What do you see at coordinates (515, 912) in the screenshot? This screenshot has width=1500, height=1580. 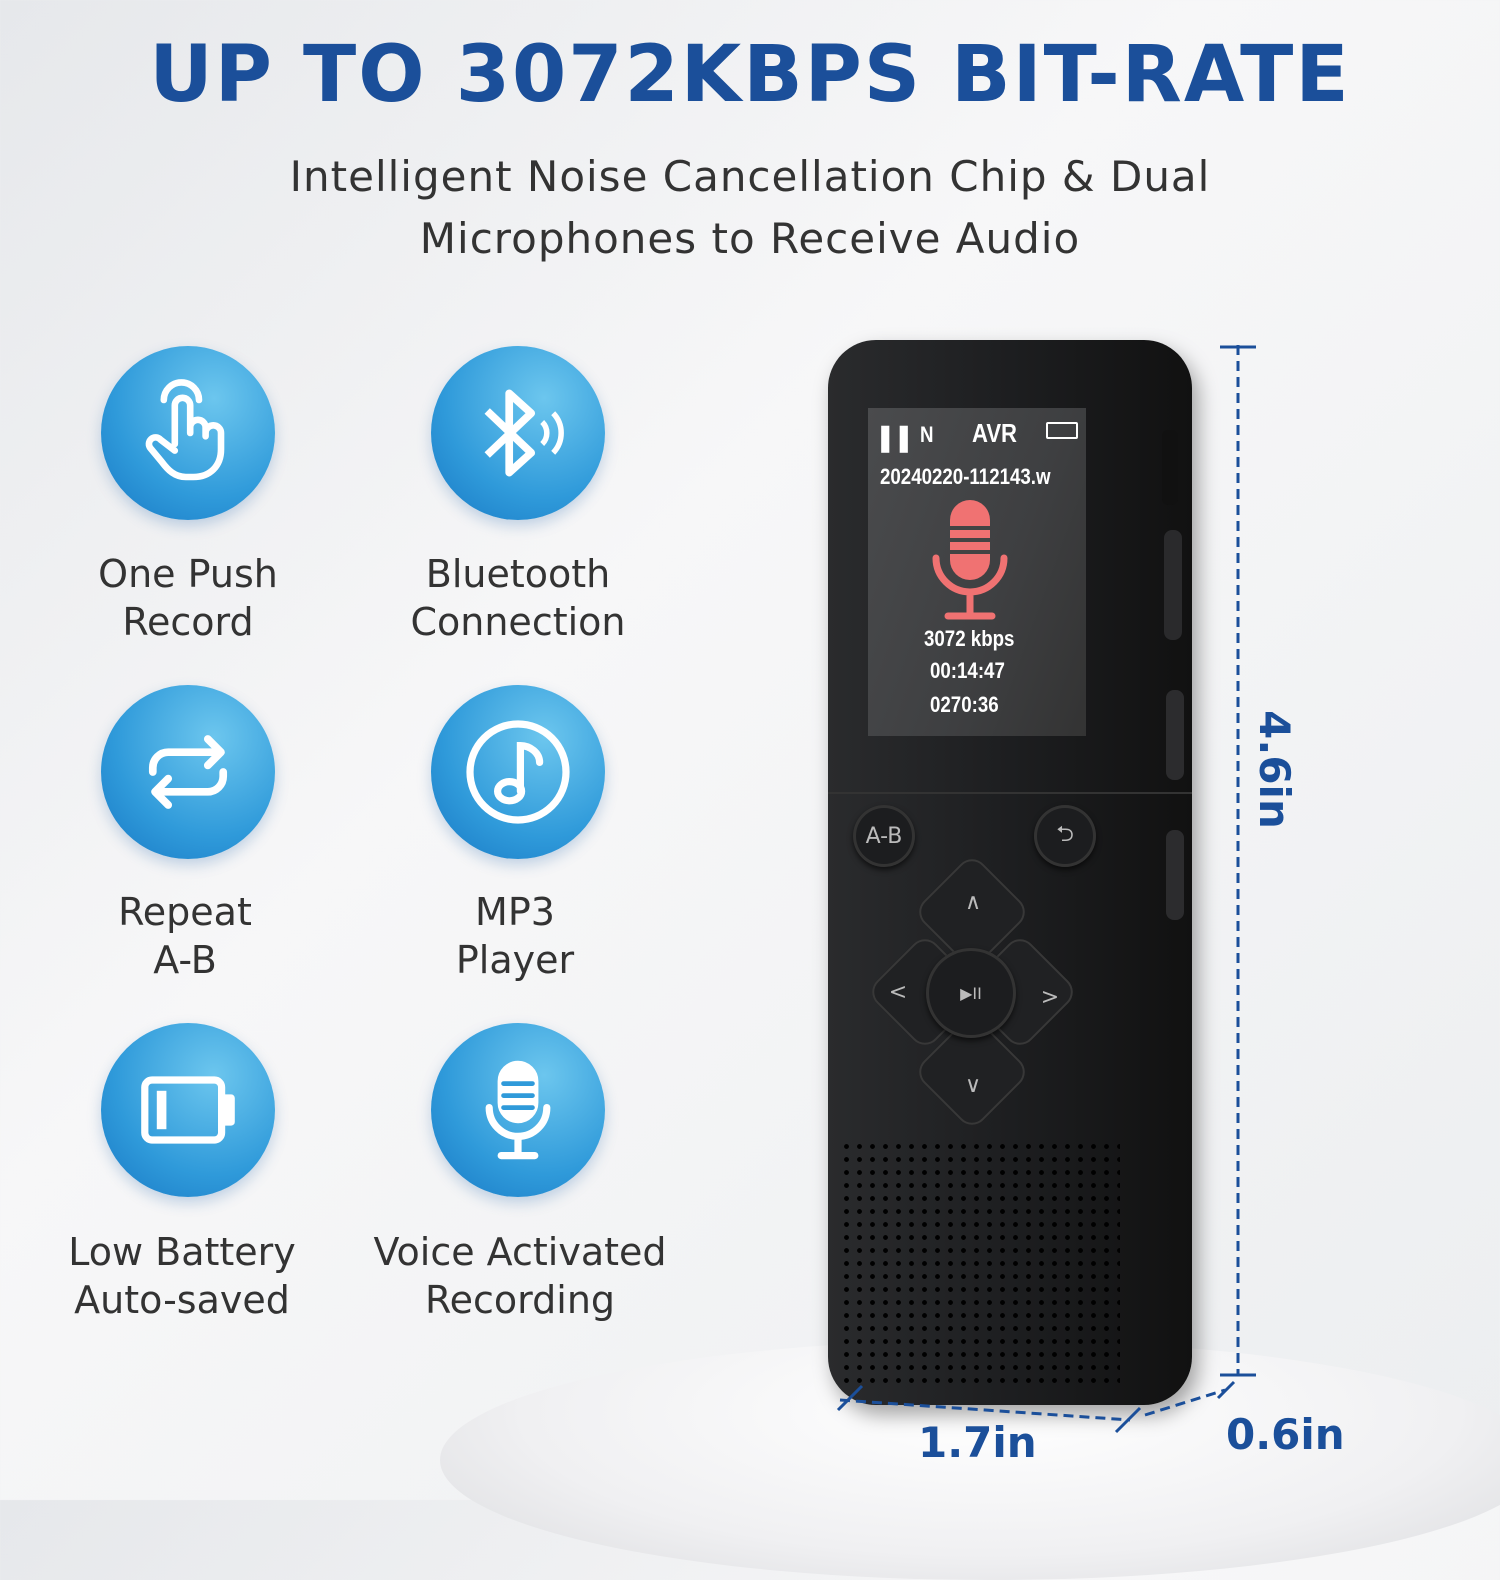 I see `label-line: MP3` at bounding box center [515, 912].